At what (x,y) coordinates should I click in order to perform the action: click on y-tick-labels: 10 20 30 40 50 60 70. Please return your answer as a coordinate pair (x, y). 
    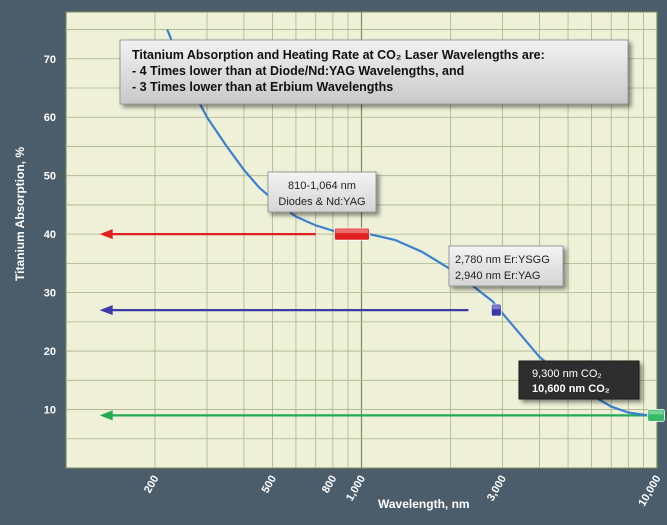
    Looking at the image, I should click on (50, 235).